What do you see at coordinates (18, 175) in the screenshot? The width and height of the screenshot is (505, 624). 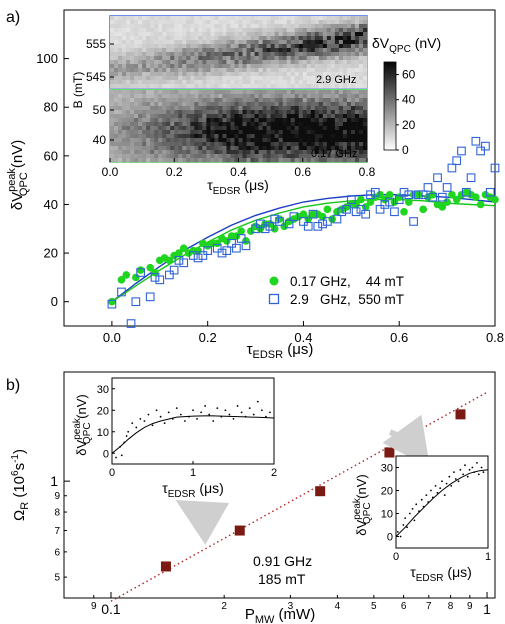 I see `panel-a-y-axis-label: δVpeakQPC (nV)` at bounding box center [18, 175].